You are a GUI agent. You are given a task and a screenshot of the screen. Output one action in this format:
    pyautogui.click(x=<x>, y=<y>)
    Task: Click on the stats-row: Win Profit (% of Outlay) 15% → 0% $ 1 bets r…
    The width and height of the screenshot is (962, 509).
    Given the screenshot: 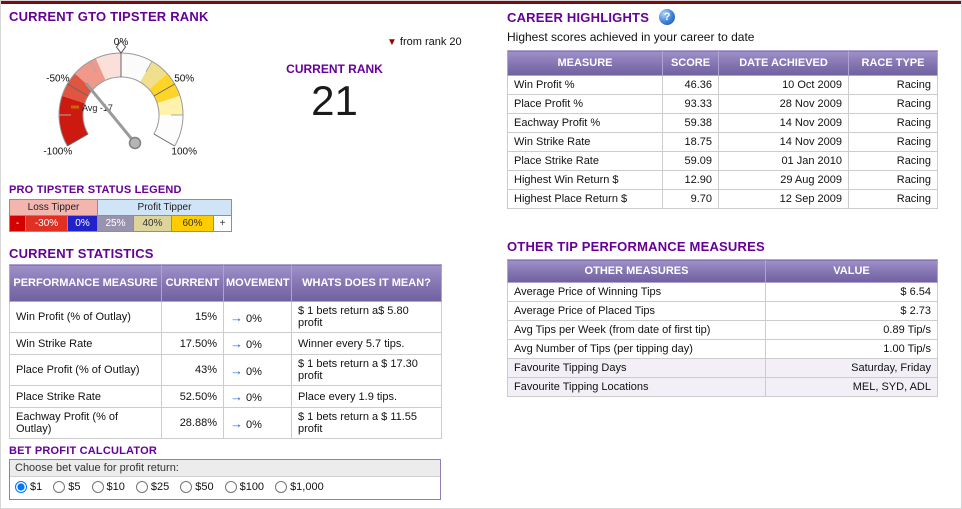 What is the action you would take?
    pyautogui.click(x=225, y=317)
    